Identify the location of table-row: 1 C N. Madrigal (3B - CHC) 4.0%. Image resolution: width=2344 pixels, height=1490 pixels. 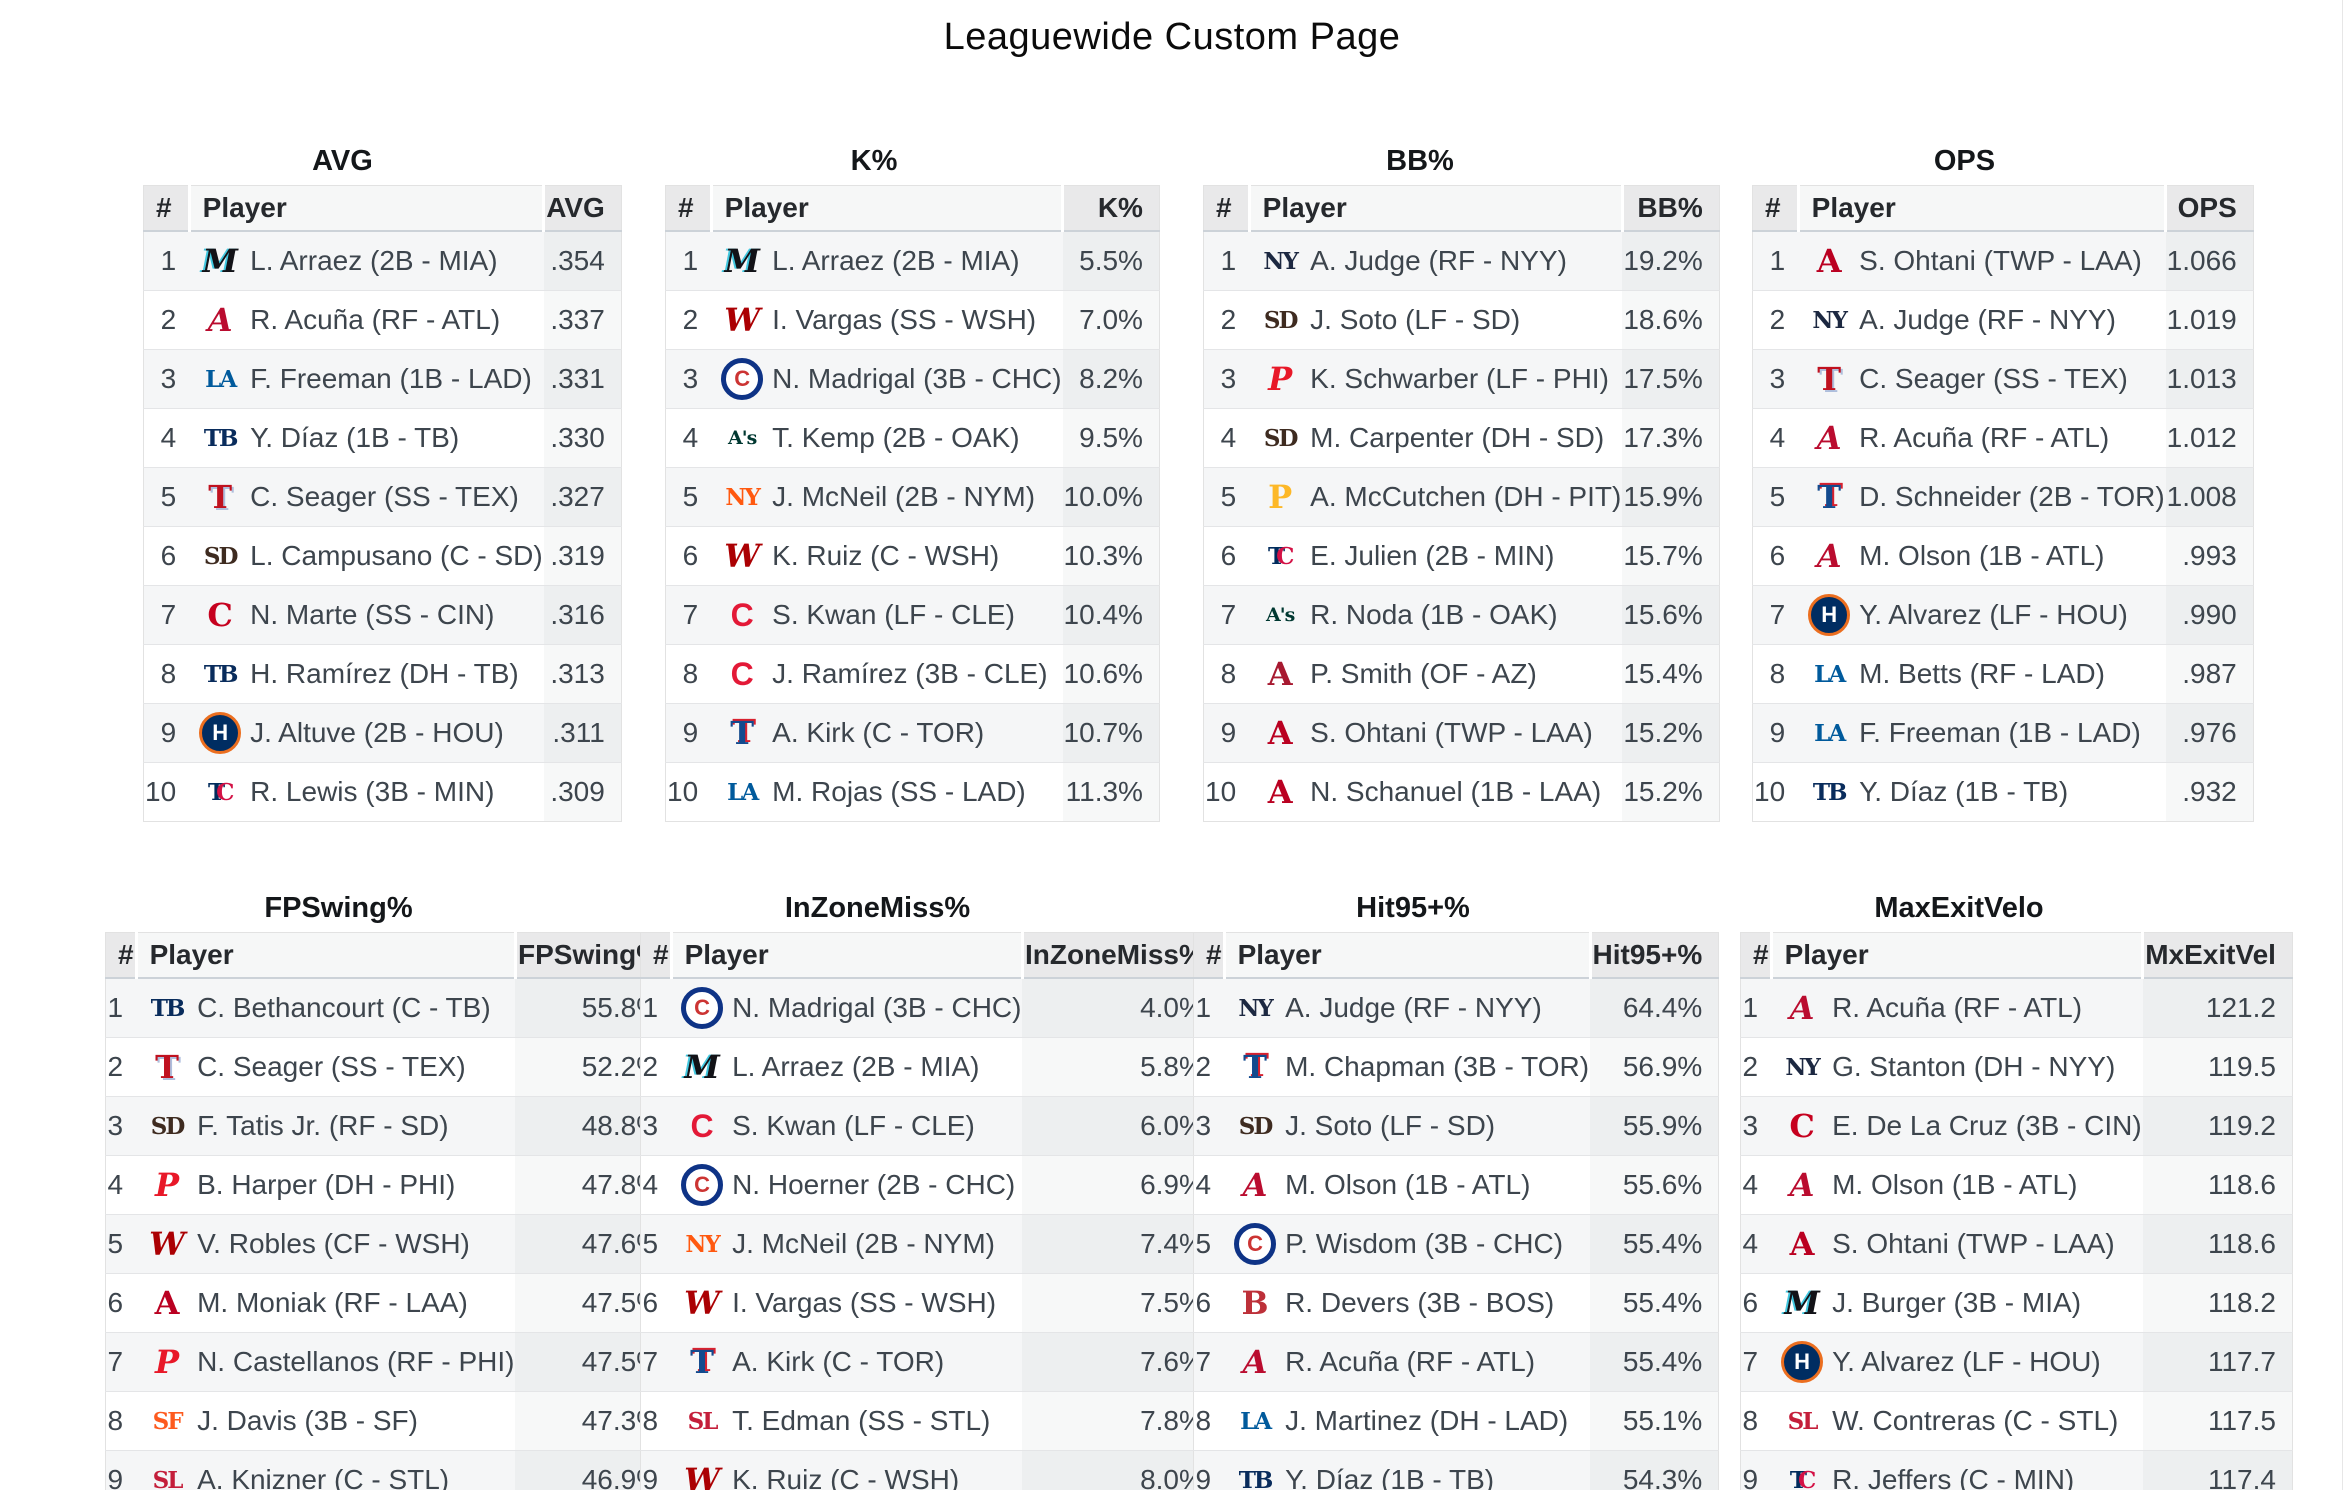
(930, 1008).